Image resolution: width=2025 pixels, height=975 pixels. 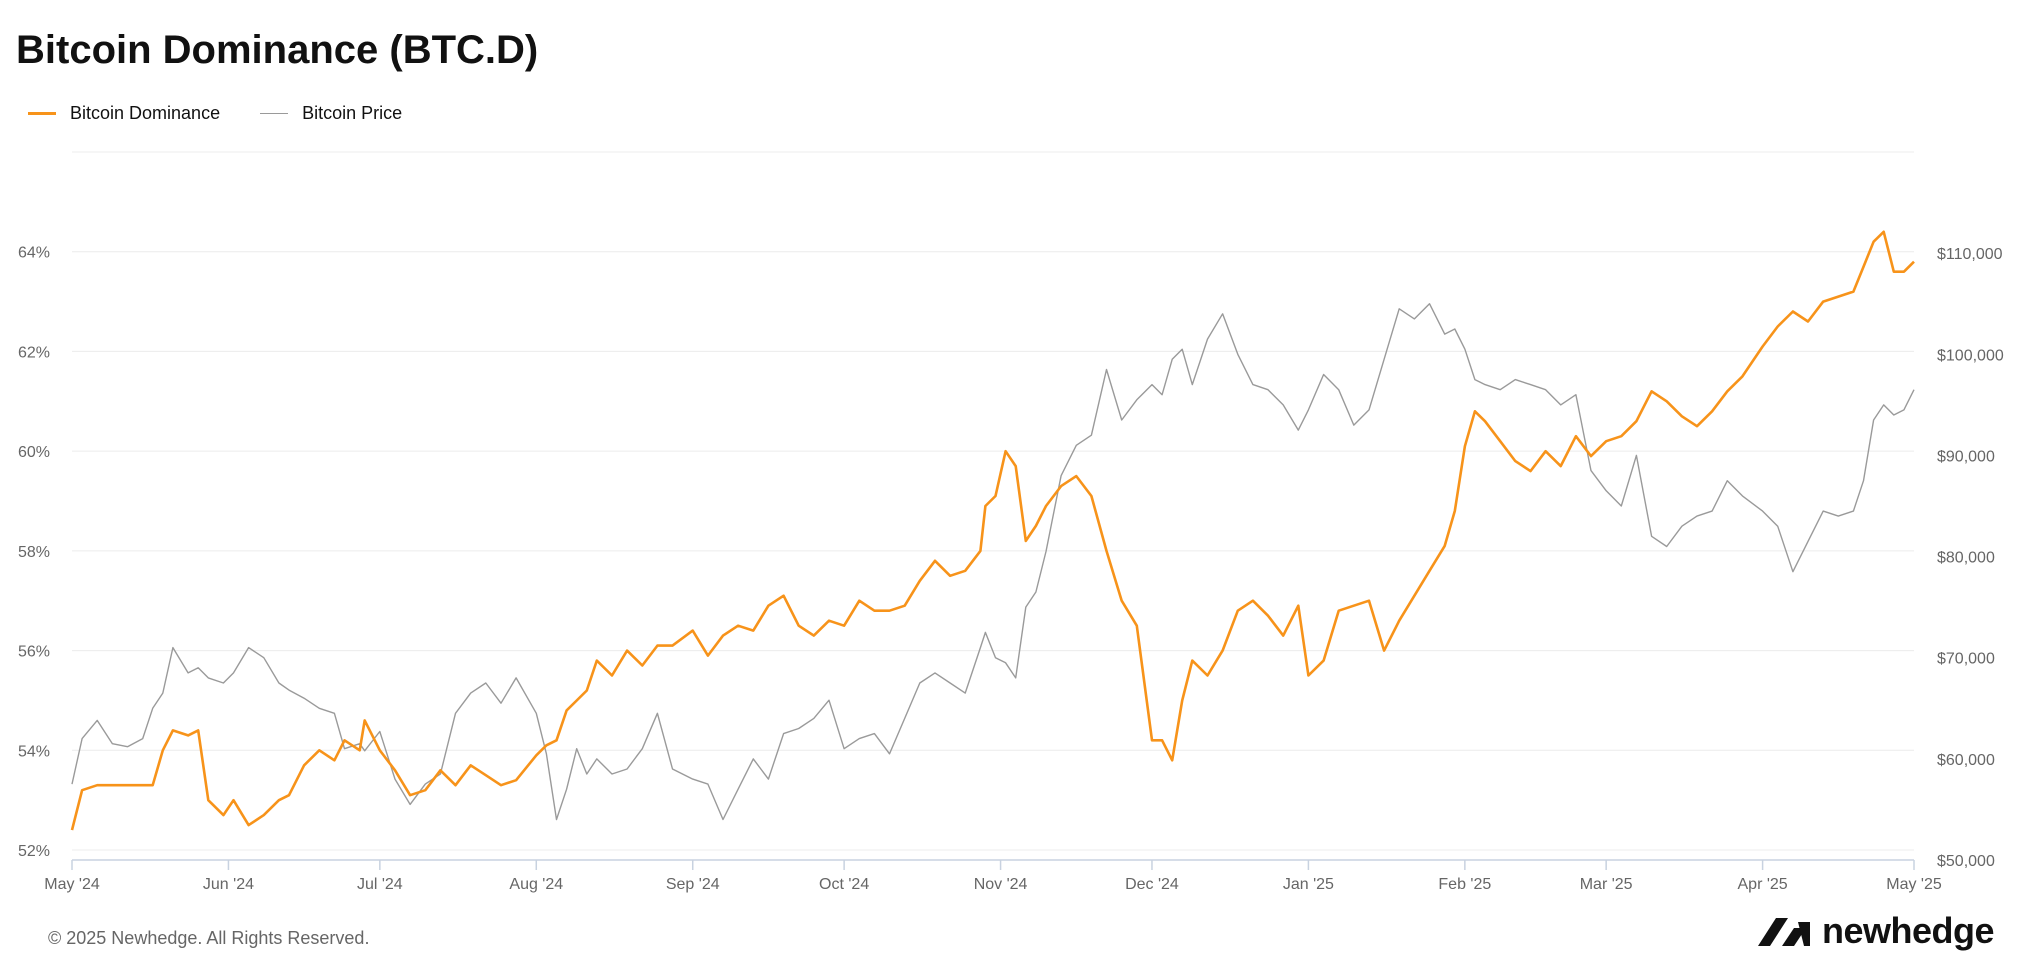 I want to click on y-right-tick-label: $60,000, so click(x=1966, y=760).